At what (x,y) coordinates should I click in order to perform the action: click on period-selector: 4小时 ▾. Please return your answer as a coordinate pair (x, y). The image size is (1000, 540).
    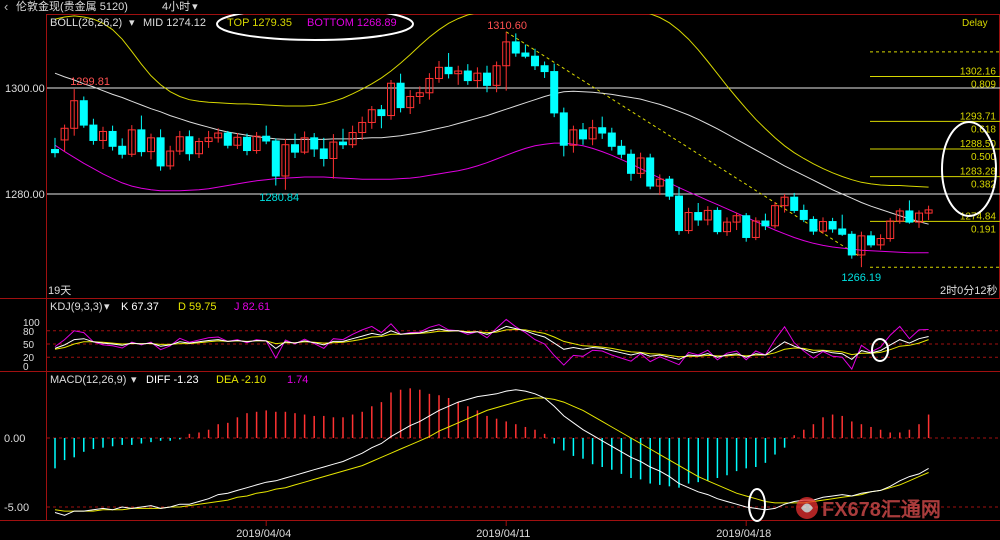
    Looking at the image, I should click on (180, 7).